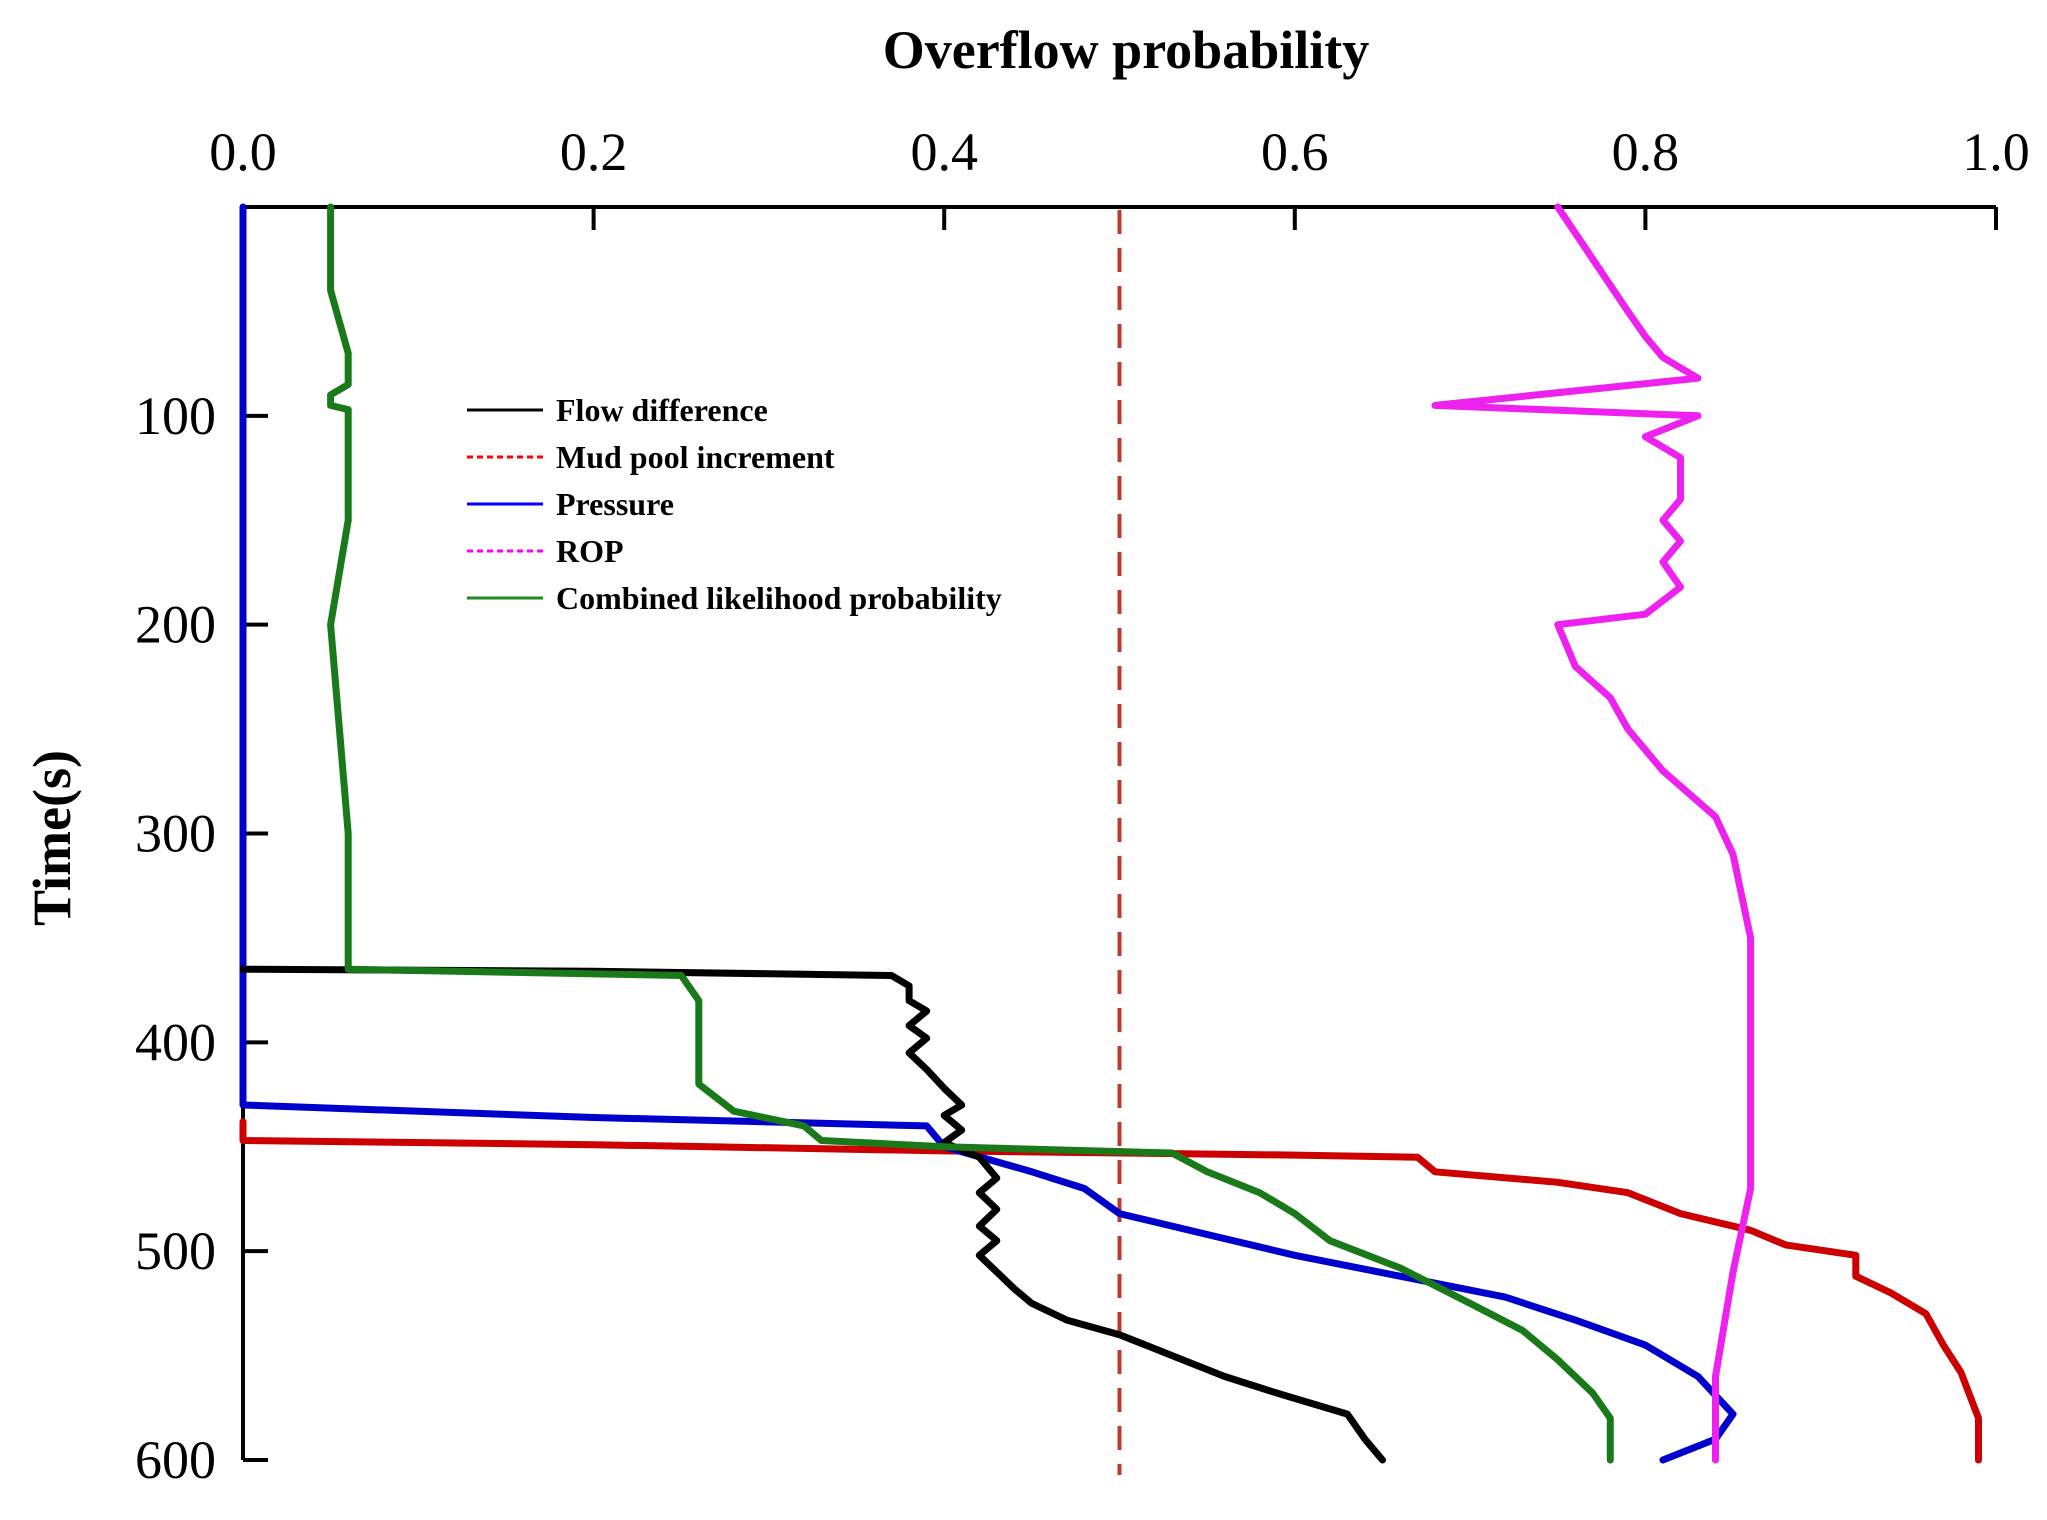 The width and height of the screenshot is (2047, 1520). Describe the element at coordinates (52, 838) in the screenshot. I see `y-axis-title: Time(s)` at that location.